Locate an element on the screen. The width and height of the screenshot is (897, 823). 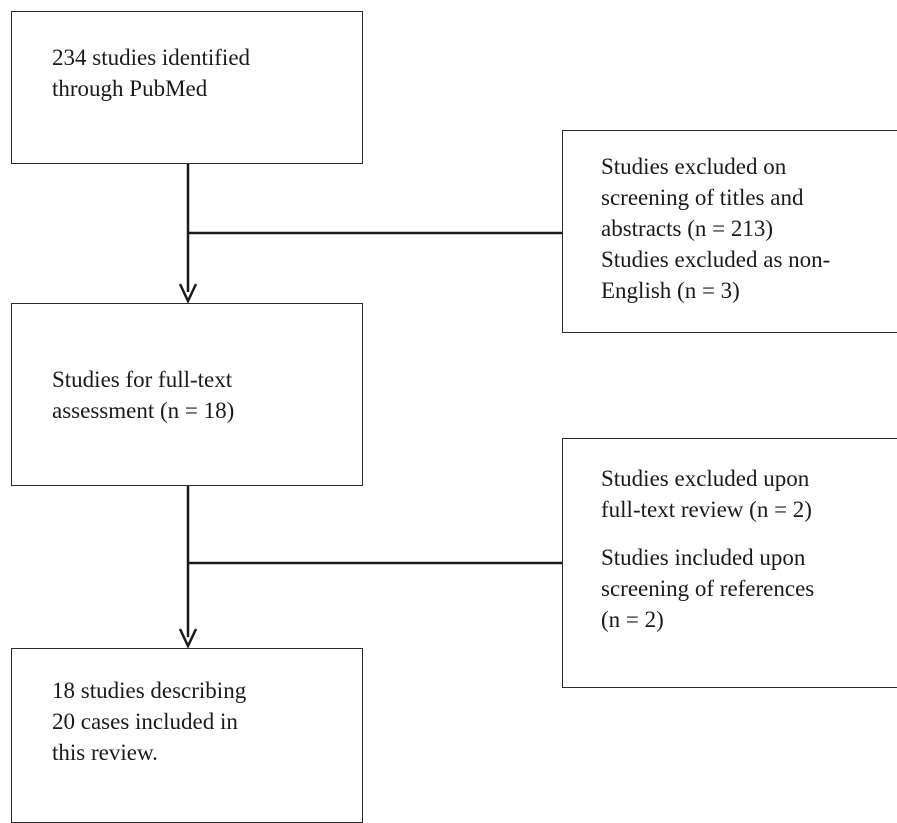
box-excluded-screening-line-3: abstracts (n = 213) is located at coordinates (687, 228).